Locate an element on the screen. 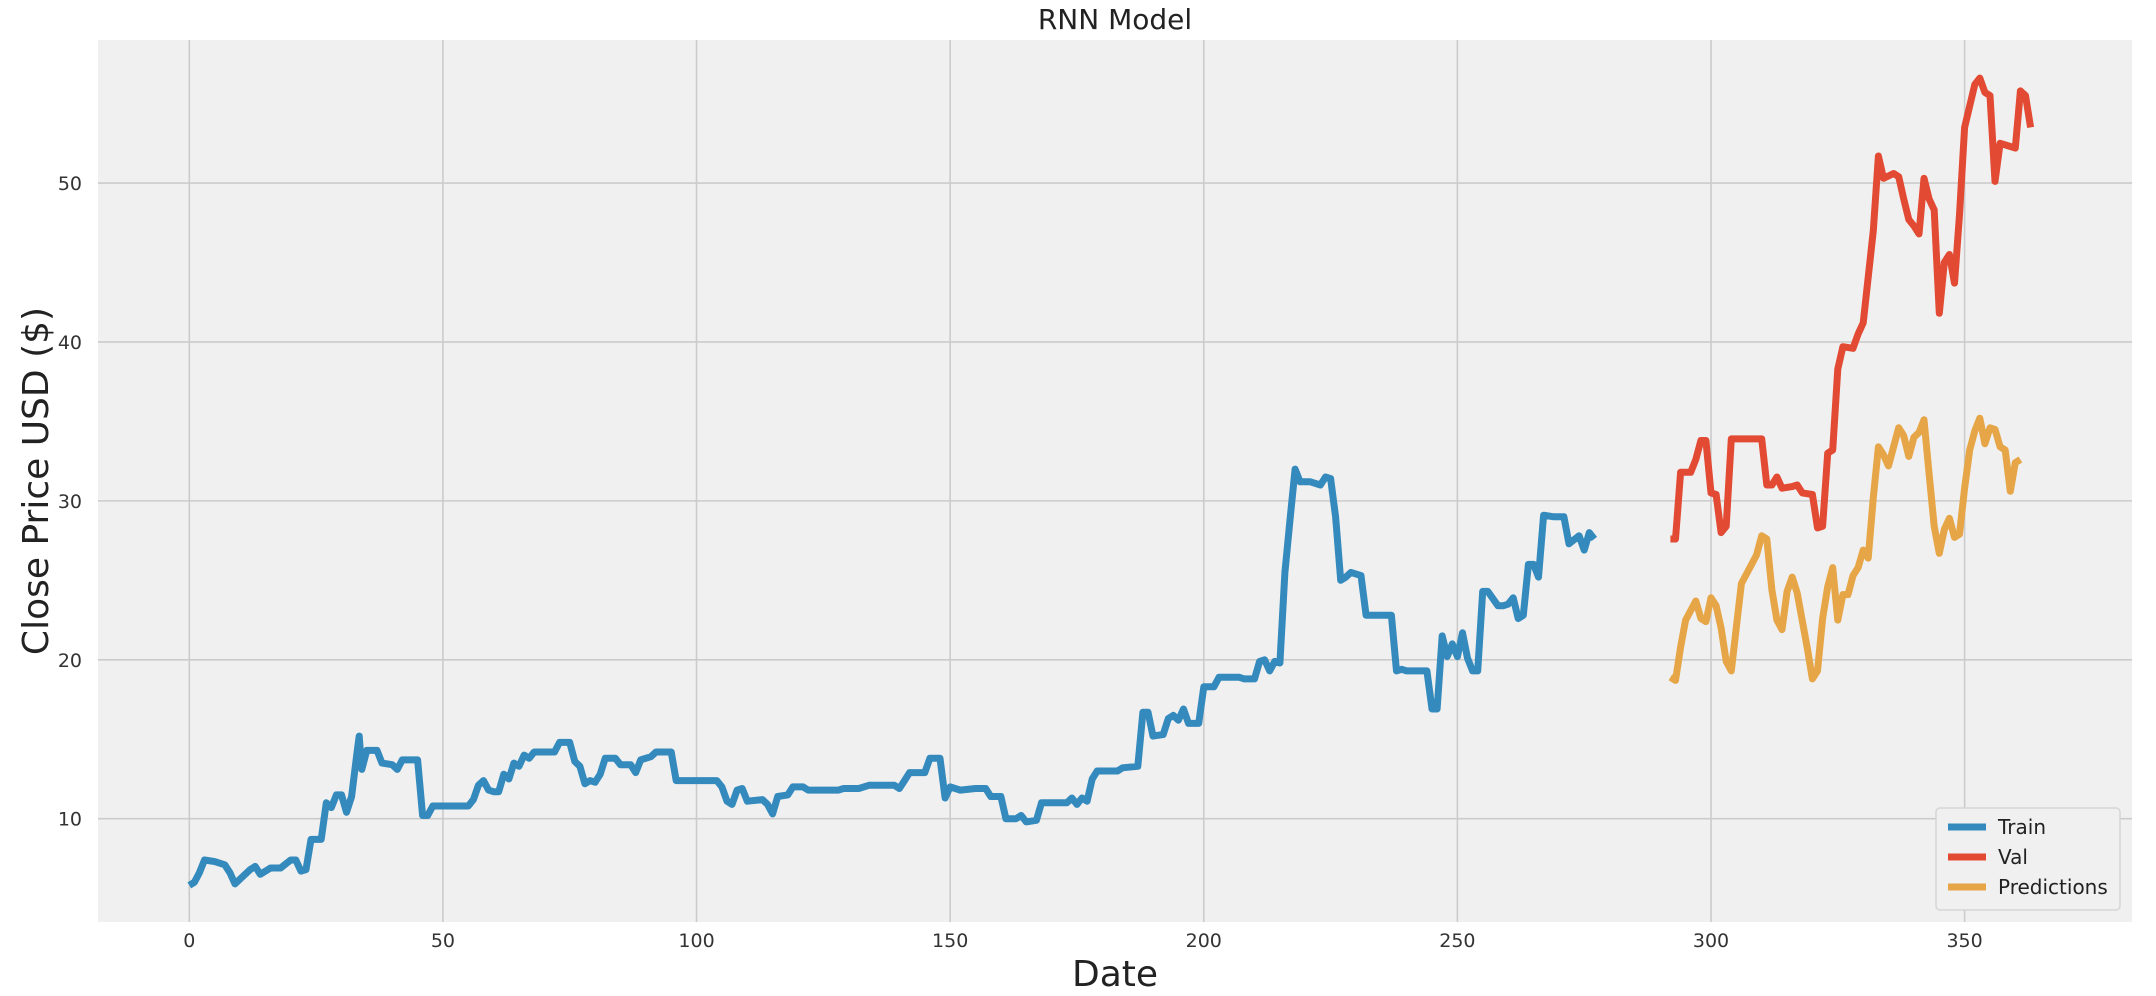 Image resolution: width=2156 pixels, height=996 pixels. y-tick-label: 10 is located at coordinates (70, 820).